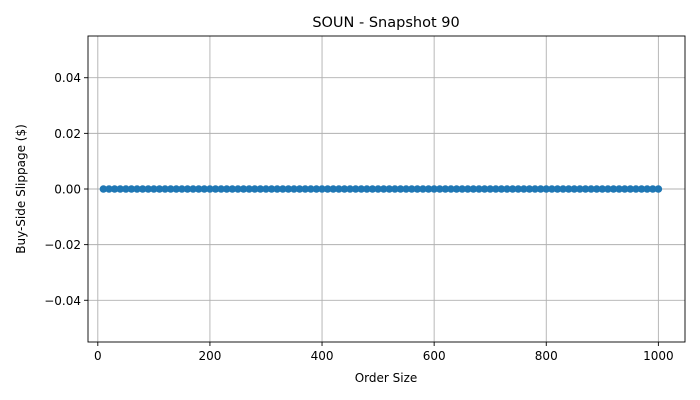  I want to click on x-tick-label: 400, so click(322, 356).